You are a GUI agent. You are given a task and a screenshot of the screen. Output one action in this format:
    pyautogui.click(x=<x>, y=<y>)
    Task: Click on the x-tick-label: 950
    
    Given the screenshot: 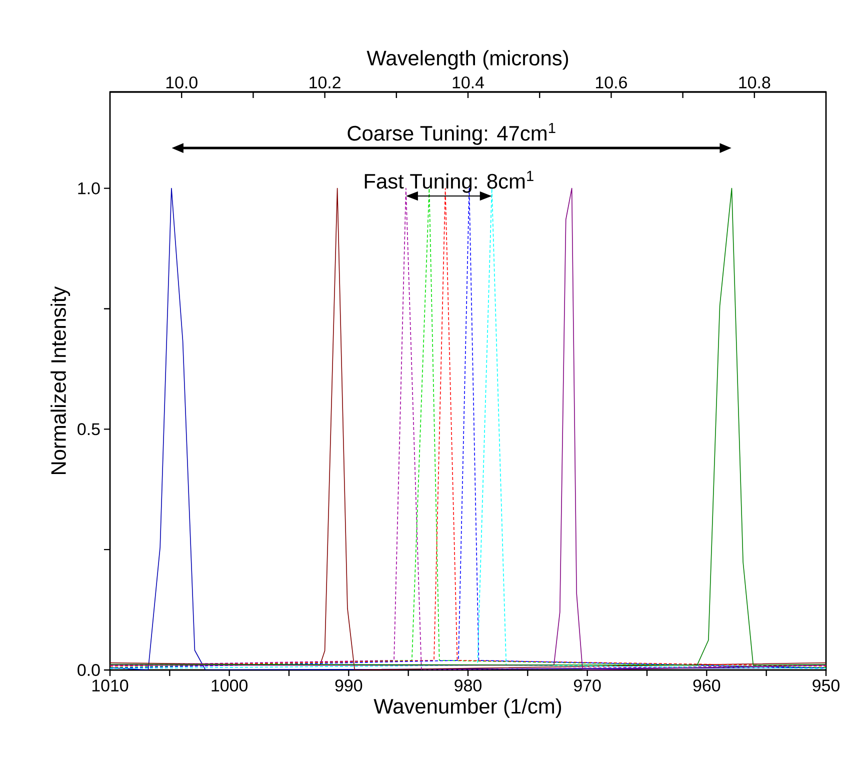 What is the action you would take?
    pyautogui.click(x=826, y=686)
    